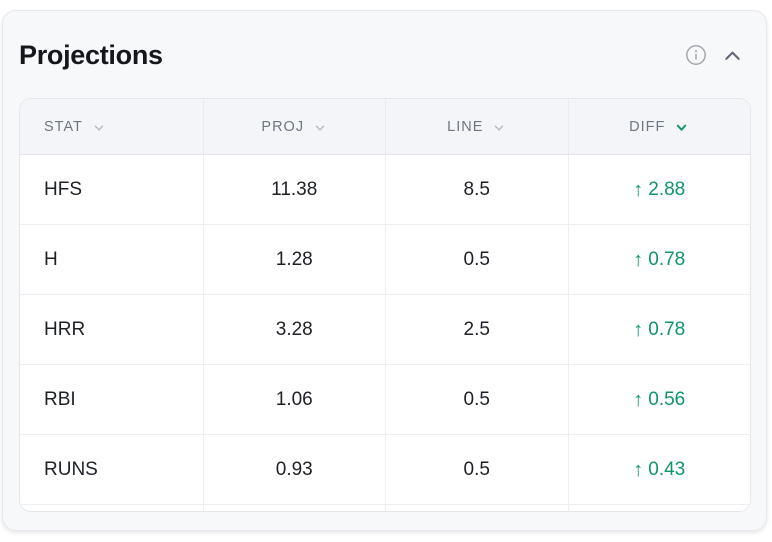 The width and height of the screenshot is (772, 542). I want to click on page-title: Projections, so click(91, 54).